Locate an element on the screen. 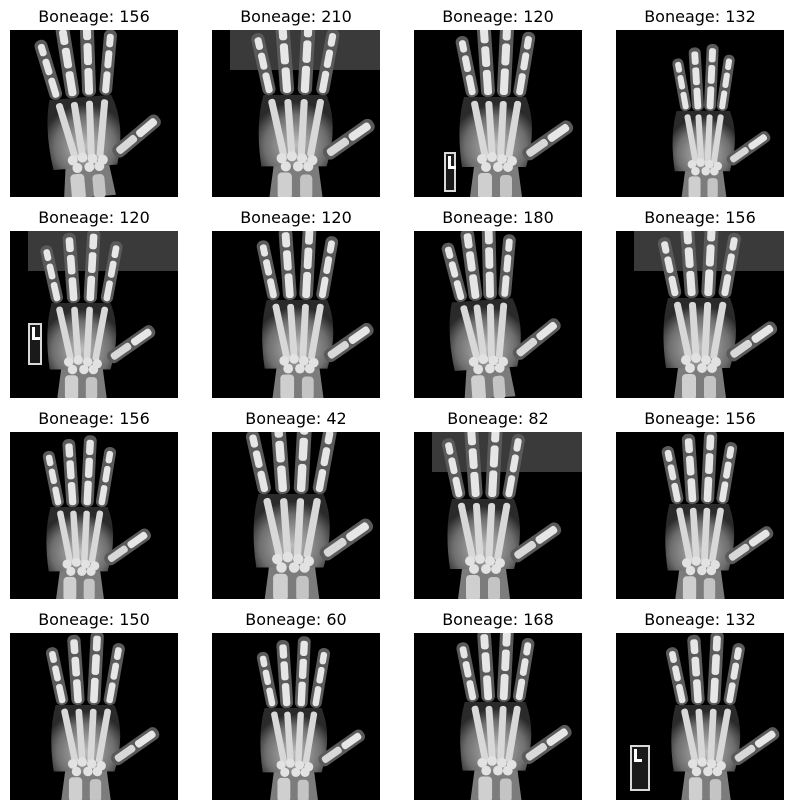  panel-title: Boneage: 42 is located at coordinates (296, 418).